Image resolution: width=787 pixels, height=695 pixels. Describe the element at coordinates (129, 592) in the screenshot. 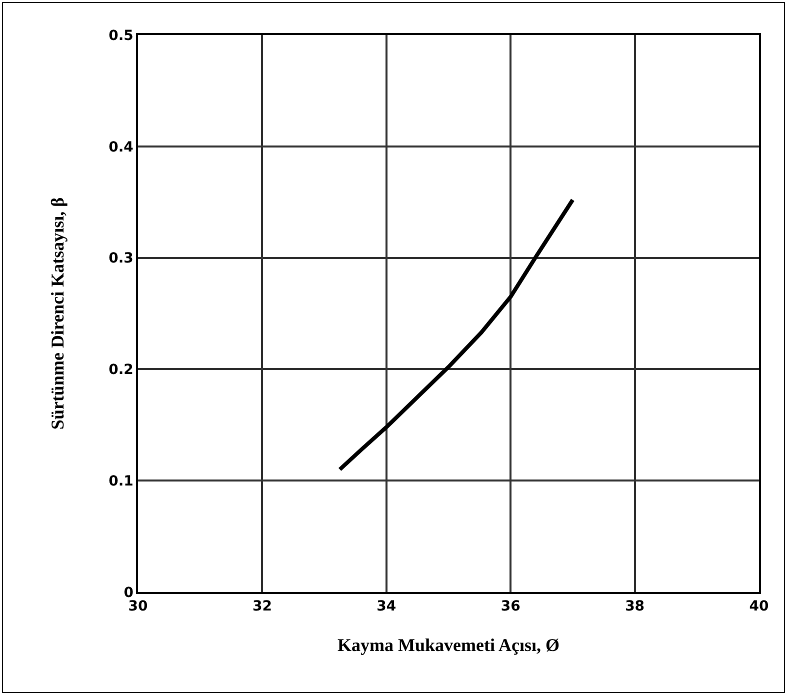

I see `y-tick-label: 0` at that location.